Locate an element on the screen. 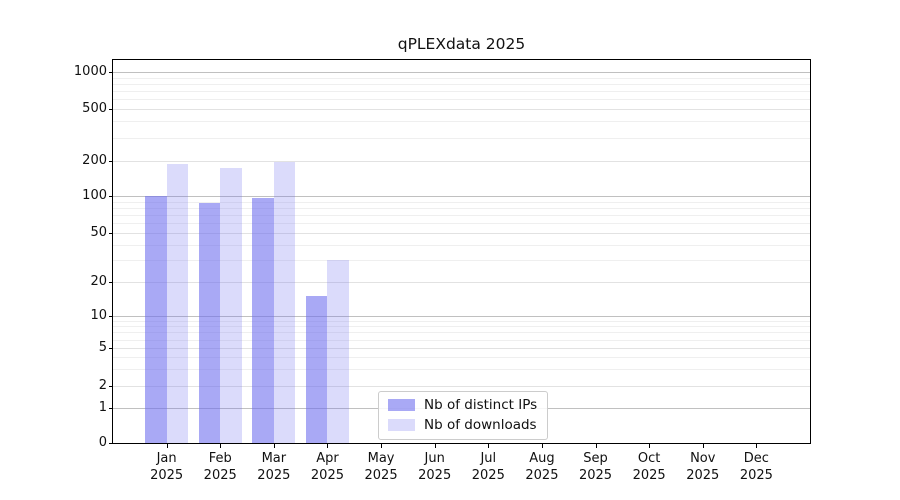 The height and width of the screenshot is (500, 900). y-tick-label: 500 is located at coordinates (94, 108).